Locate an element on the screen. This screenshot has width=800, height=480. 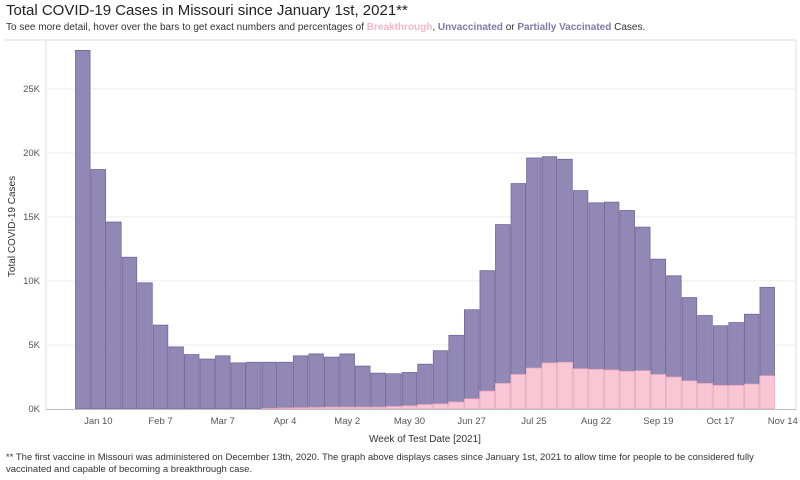
x-tick-label: Feb 7 is located at coordinates (160, 421).